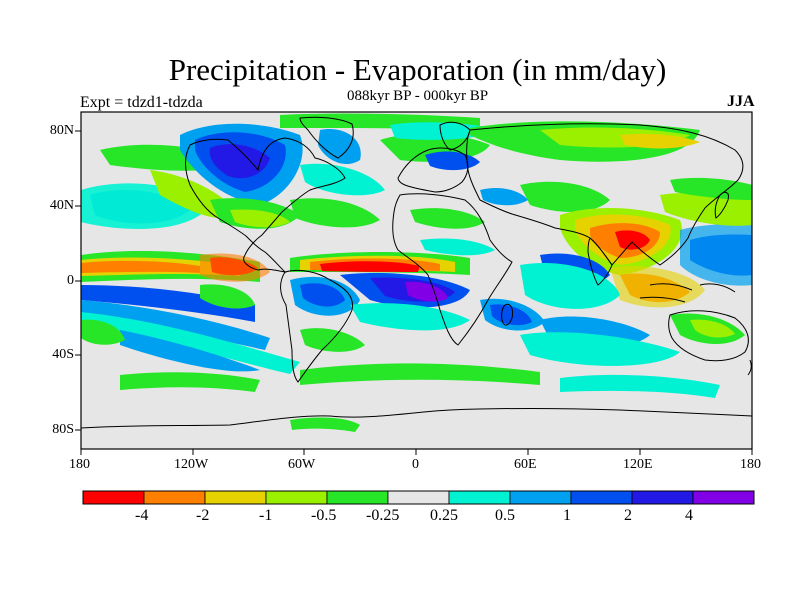 This screenshot has height=600, width=800. What do you see at coordinates (660, 141) in the screenshot?
I see `field-siberia-yellow` at bounding box center [660, 141].